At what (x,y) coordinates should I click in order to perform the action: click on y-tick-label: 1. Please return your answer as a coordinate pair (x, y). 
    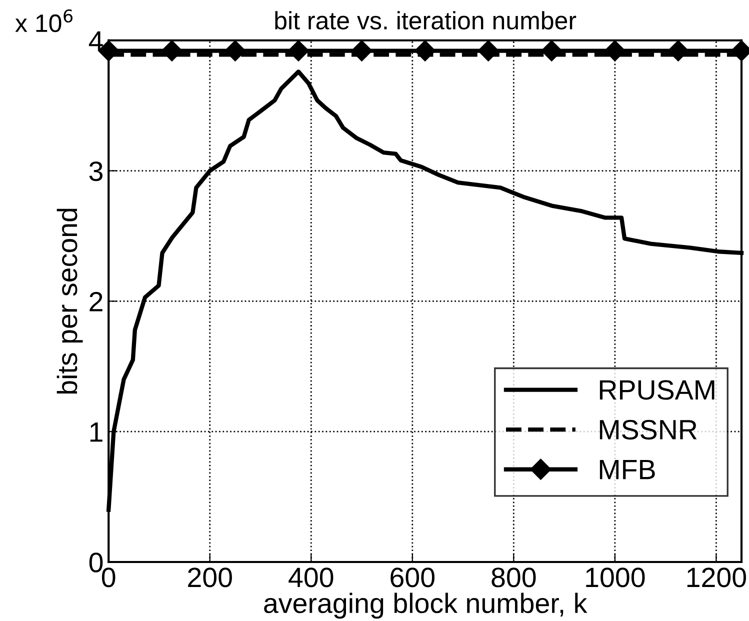
    Looking at the image, I should click on (96, 432).